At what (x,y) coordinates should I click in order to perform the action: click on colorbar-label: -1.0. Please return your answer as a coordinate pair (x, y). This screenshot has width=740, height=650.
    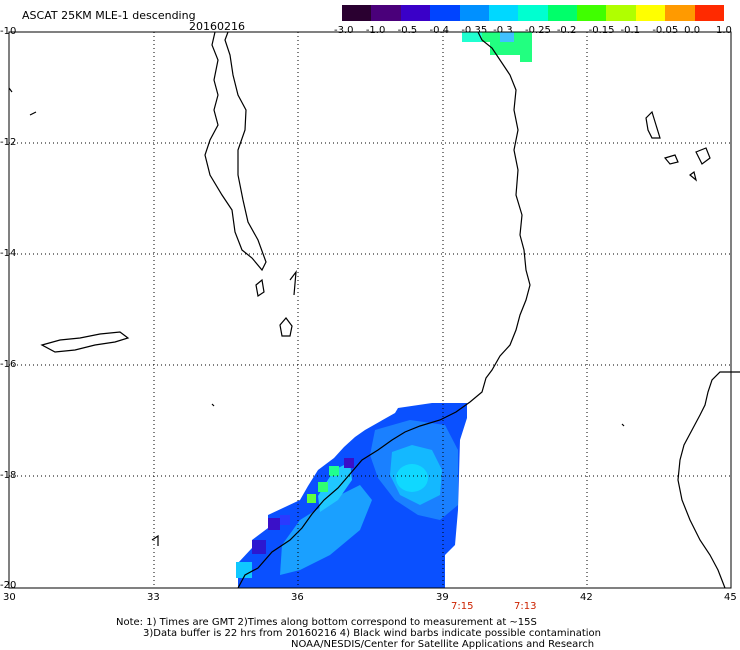
    Looking at the image, I should click on (375, 30).